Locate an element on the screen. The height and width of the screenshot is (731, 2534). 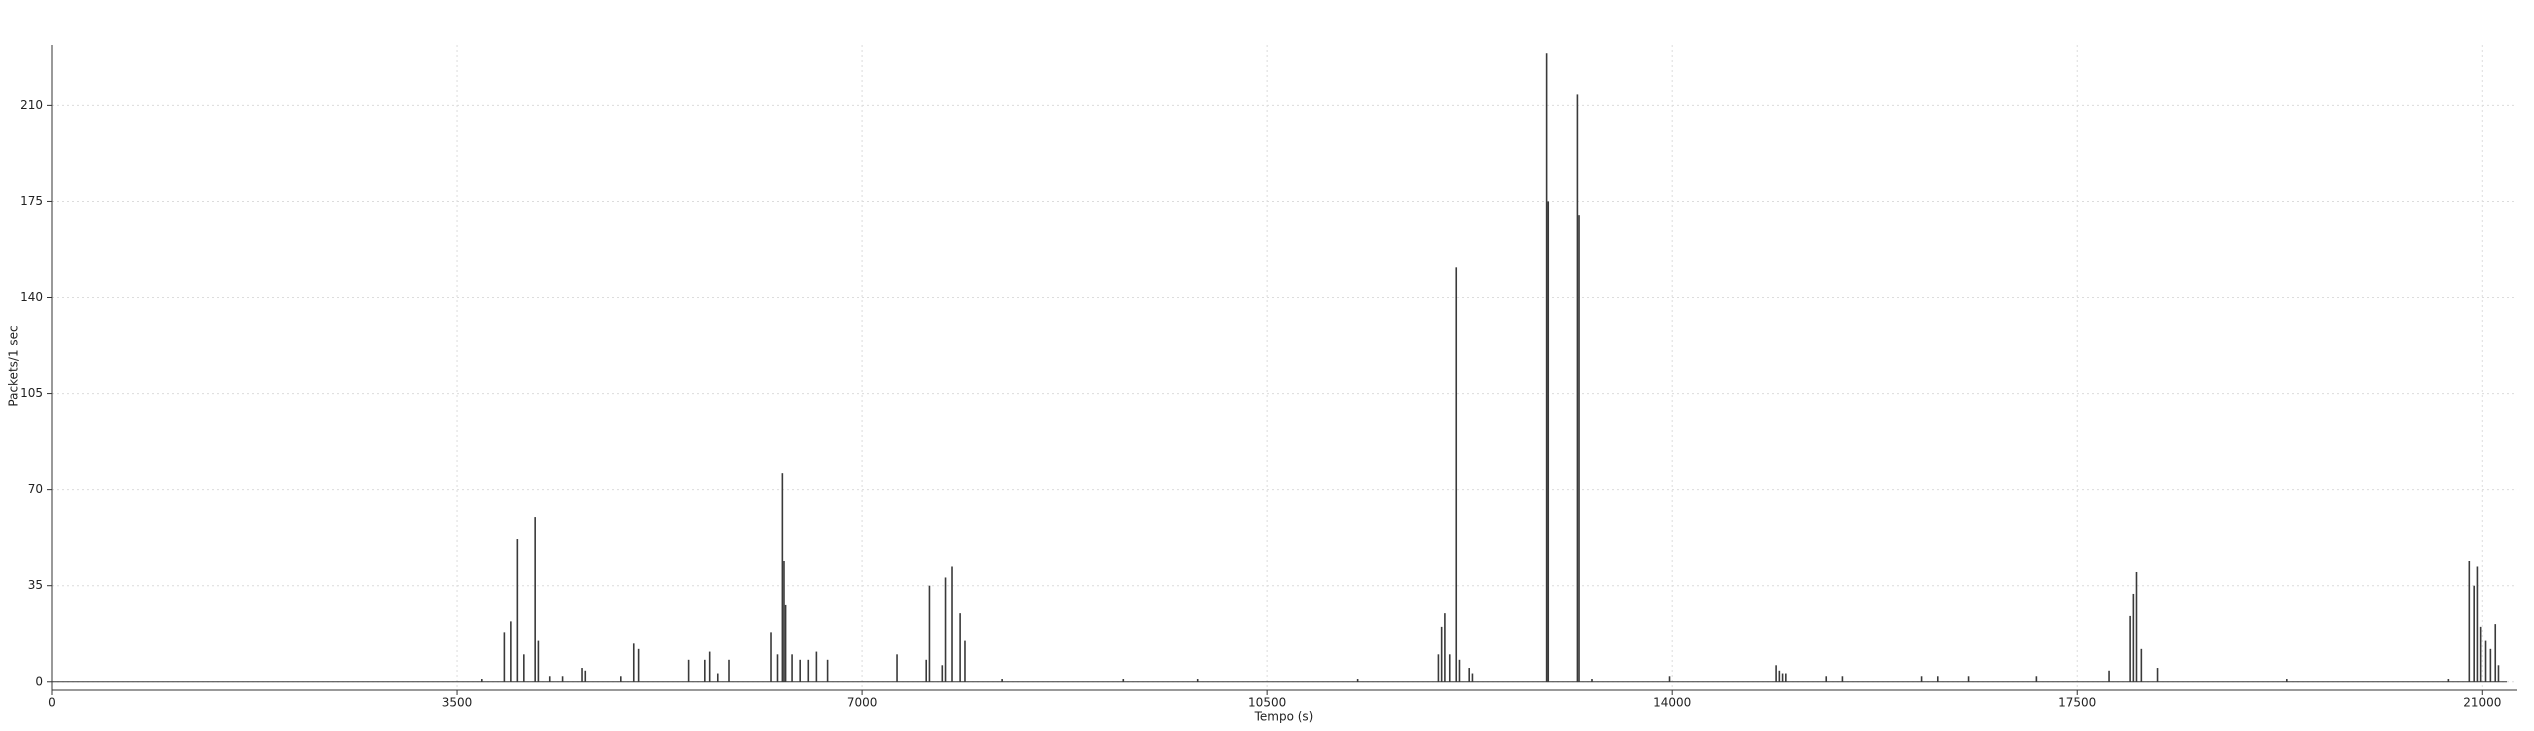
y-axis-label: Packets/1 sec is located at coordinates (14, 365).